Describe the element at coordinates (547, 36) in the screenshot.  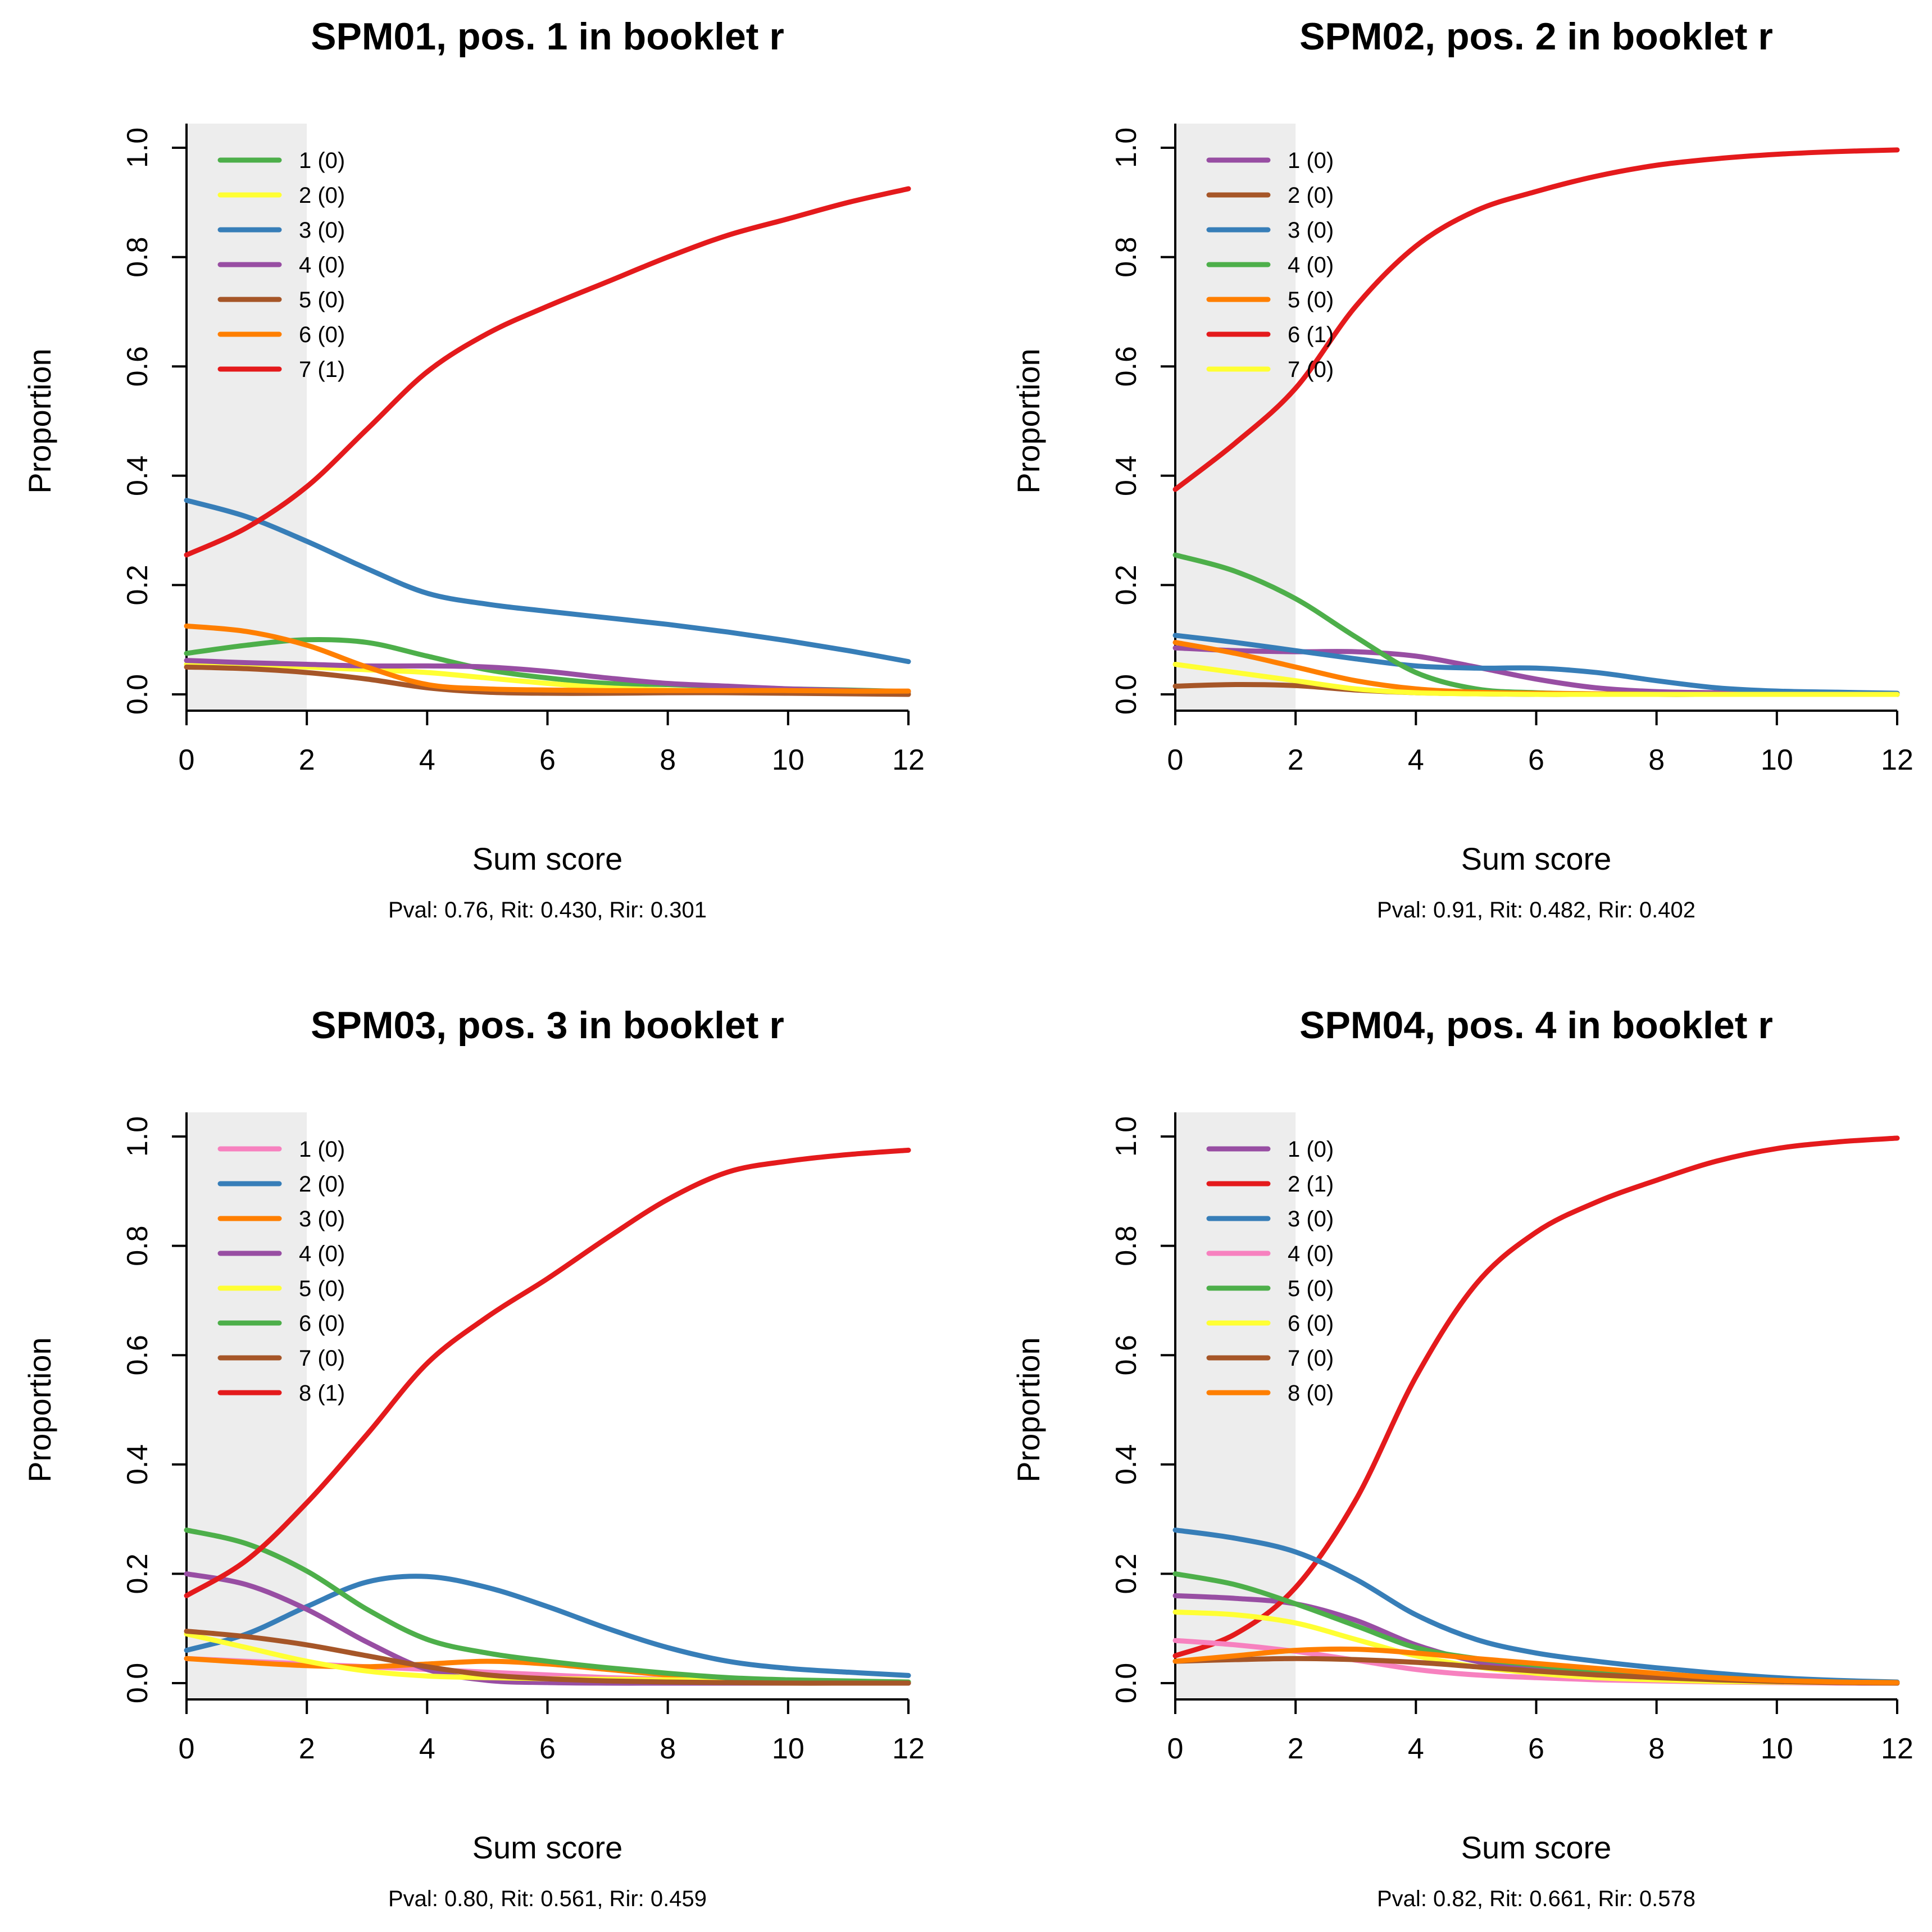
I see `chart-title: SPM01, pos. 1 in booklet r` at that location.